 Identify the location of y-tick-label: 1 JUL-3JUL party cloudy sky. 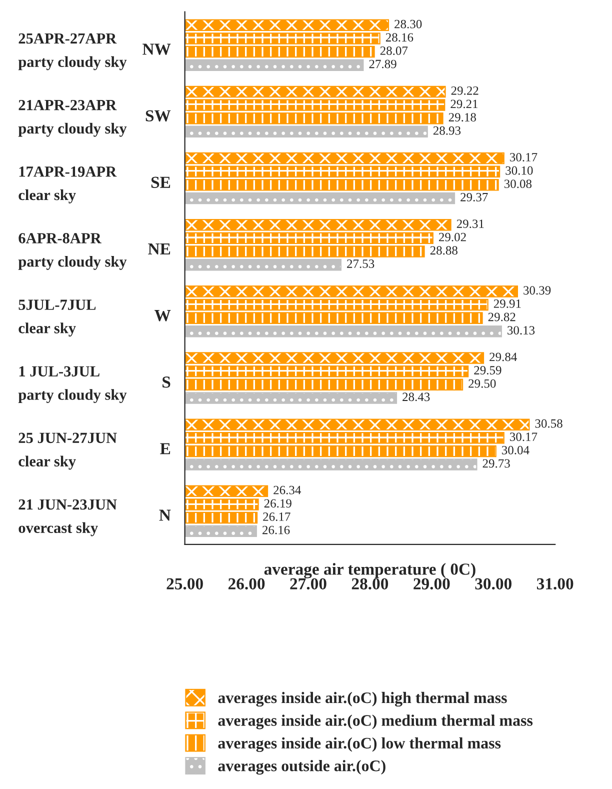
(72, 385).